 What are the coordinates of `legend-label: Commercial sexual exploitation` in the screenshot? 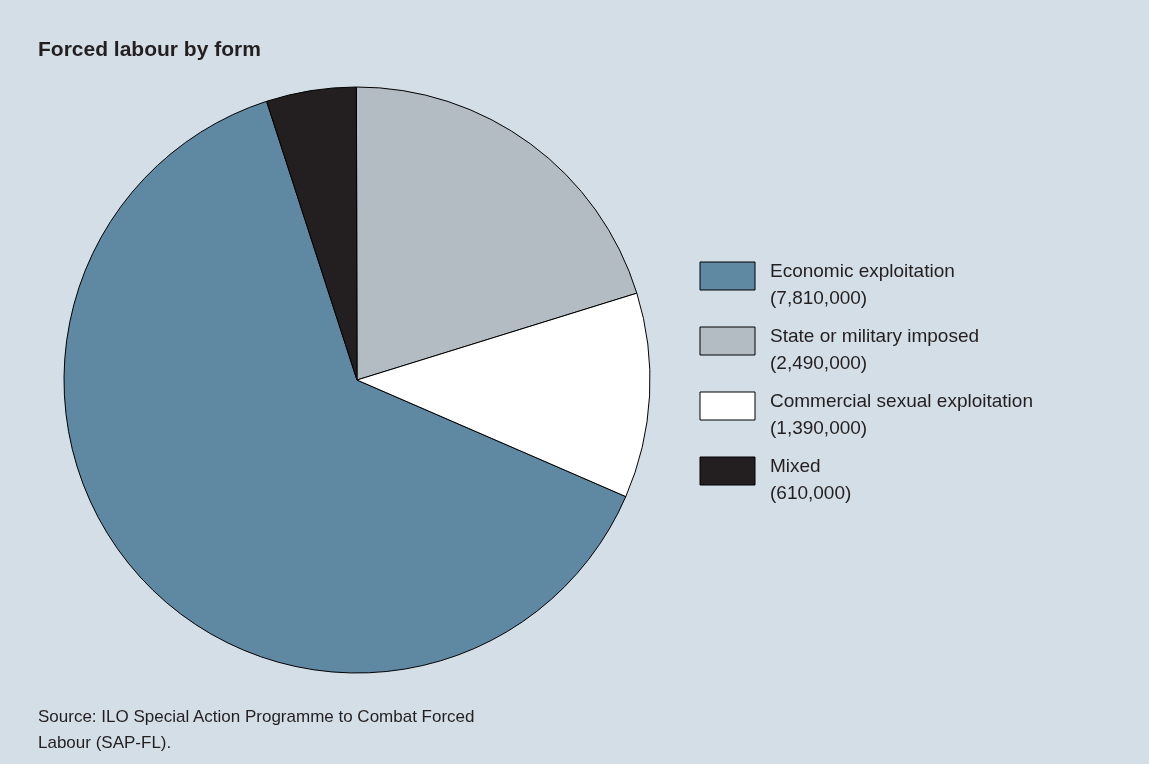 It's located at (901, 400).